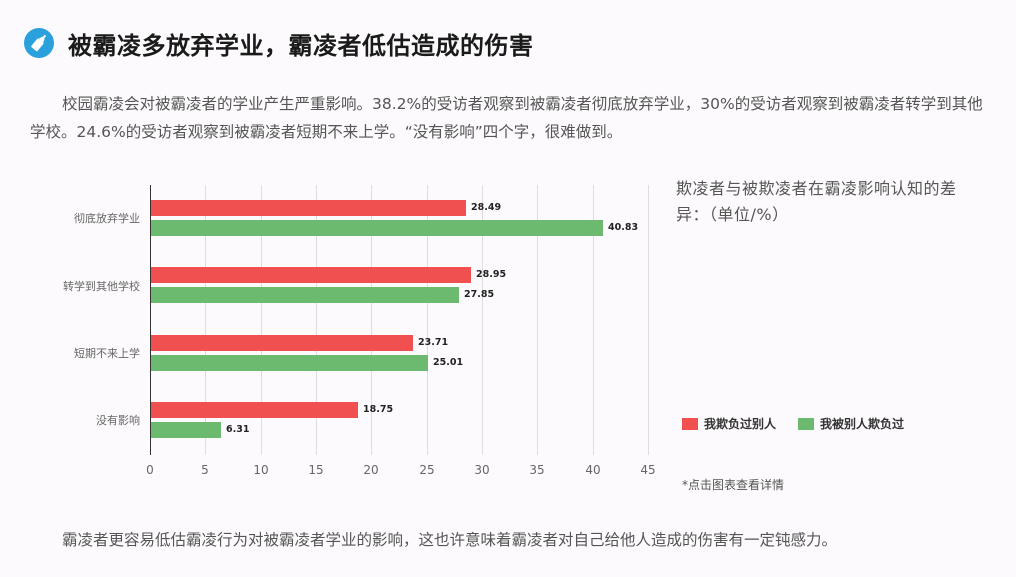 The height and width of the screenshot is (577, 1016). Describe the element at coordinates (150, 320) in the screenshot. I see `y-axis-line` at that location.